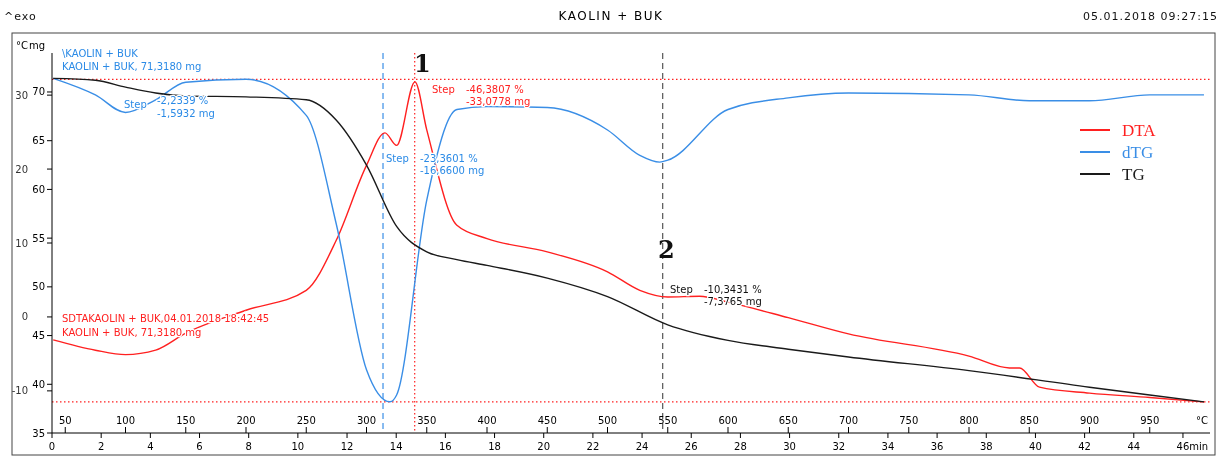 This screenshot has width=1222, height=473. Describe the element at coordinates (888, 446) in the screenshot. I see `x2-tick-label: 34` at that location.